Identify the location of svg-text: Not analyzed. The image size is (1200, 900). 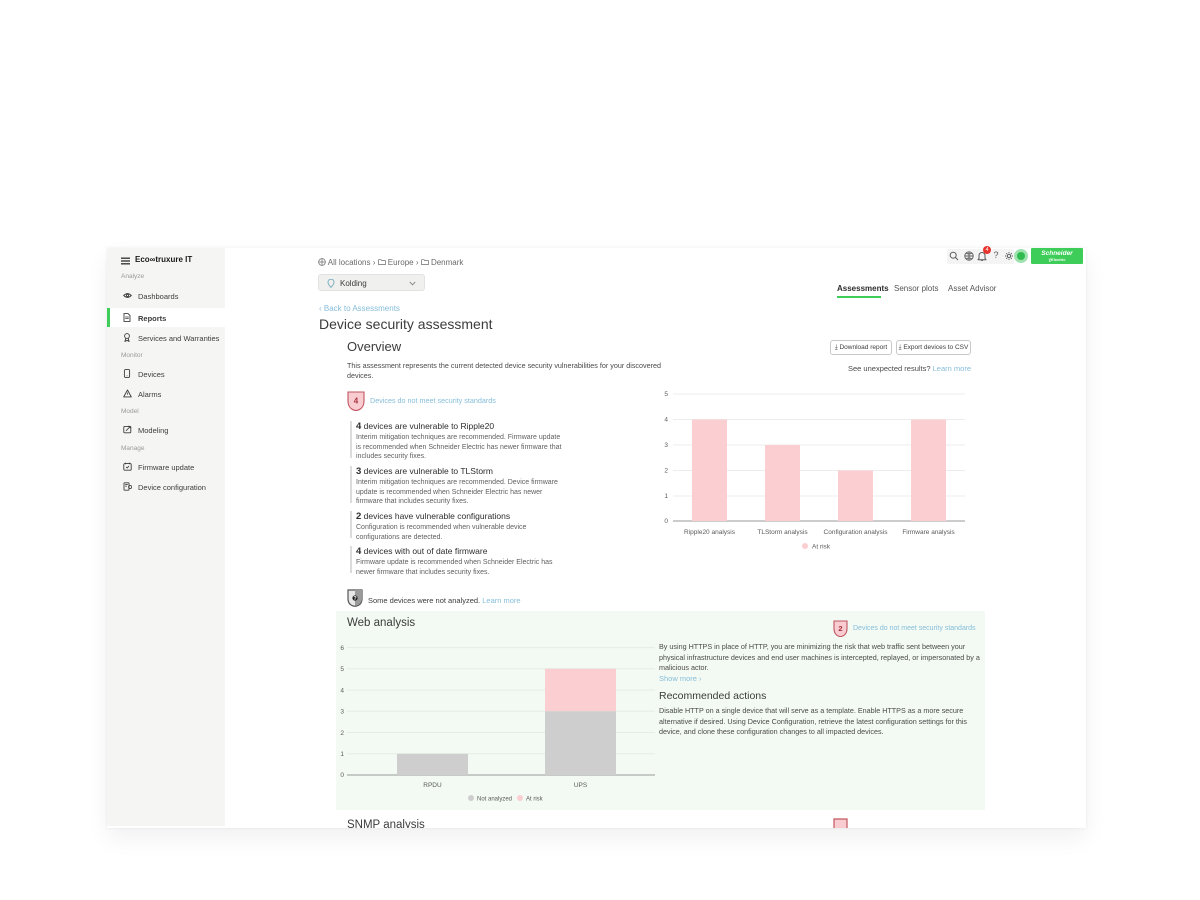
(494, 800).